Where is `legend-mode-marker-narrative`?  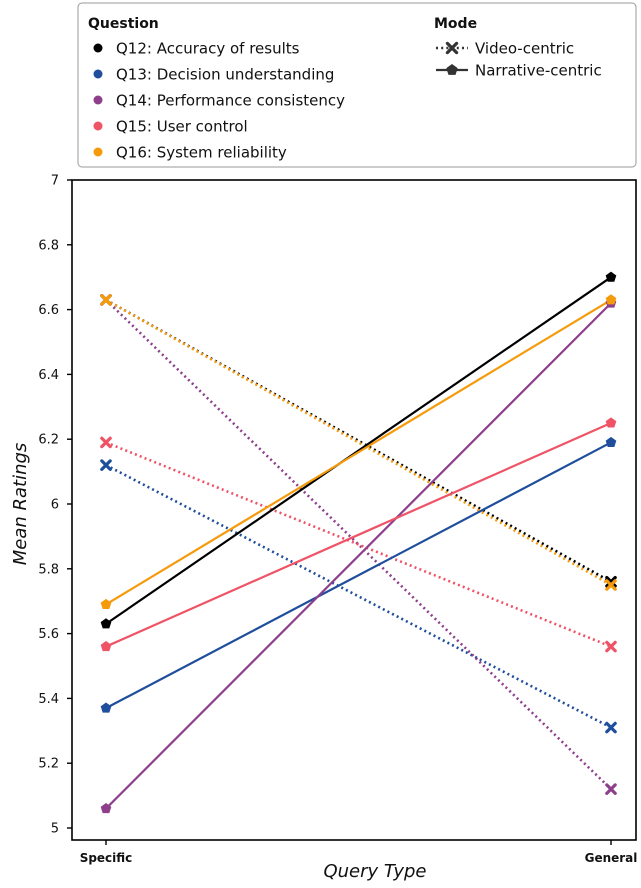
legend-mode-marker-narrative is located at coordinates (452, 69).